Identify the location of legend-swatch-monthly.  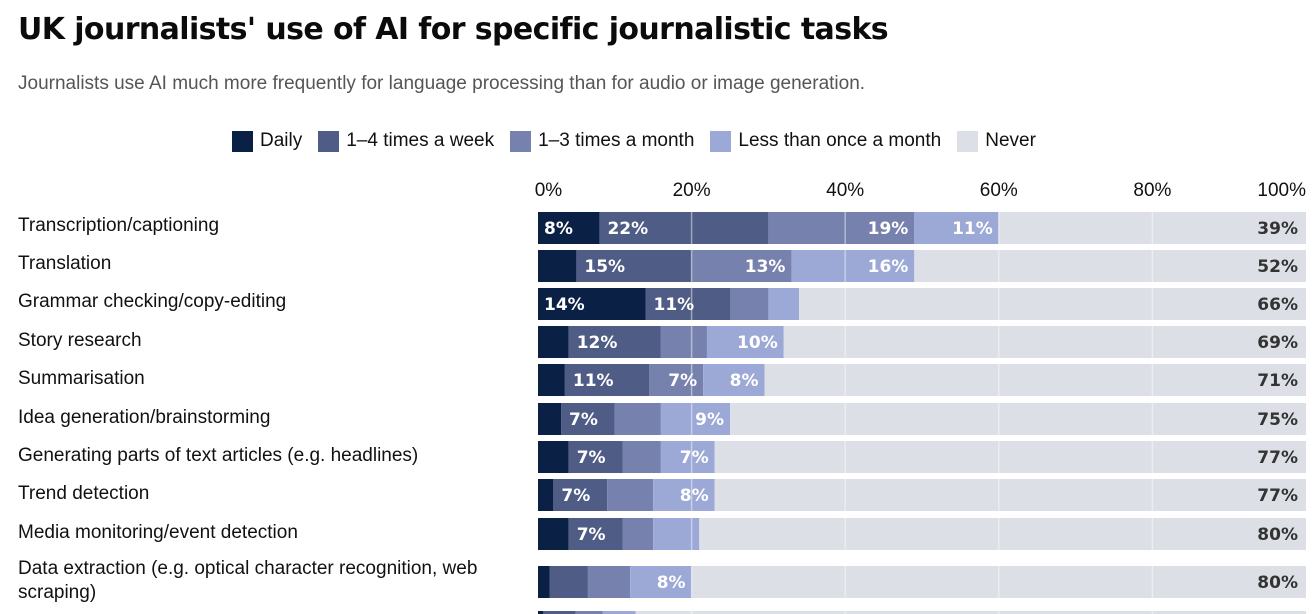
(521, 141).